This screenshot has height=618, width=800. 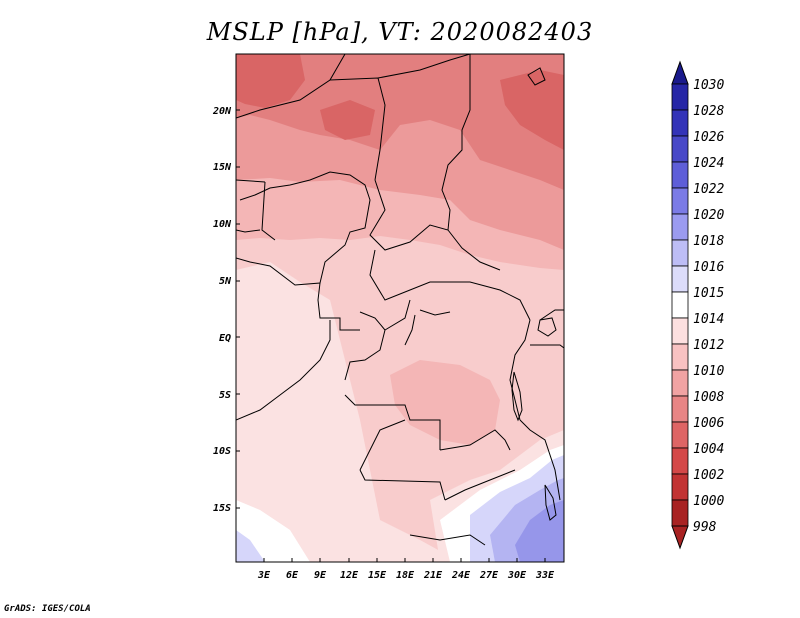 I want to click on field-1015-sw, so click(x=273, y=531).